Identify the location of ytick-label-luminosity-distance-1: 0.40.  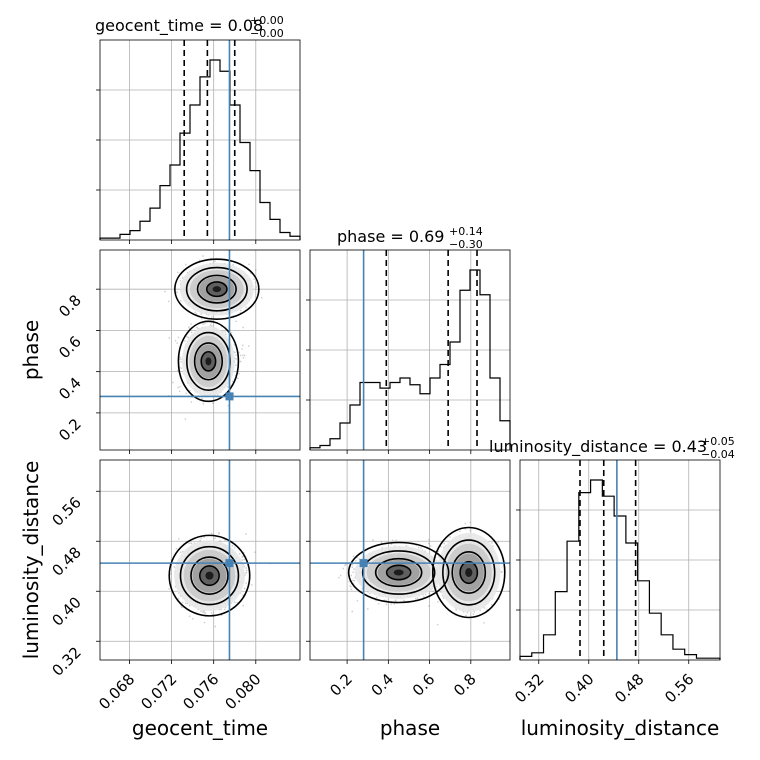
(66, 611).